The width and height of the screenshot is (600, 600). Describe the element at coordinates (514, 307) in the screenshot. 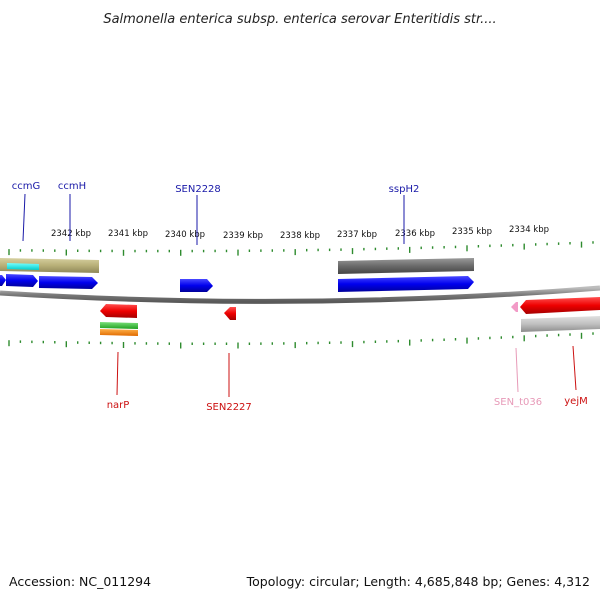

I see `trna-SEN_t036` at that location.